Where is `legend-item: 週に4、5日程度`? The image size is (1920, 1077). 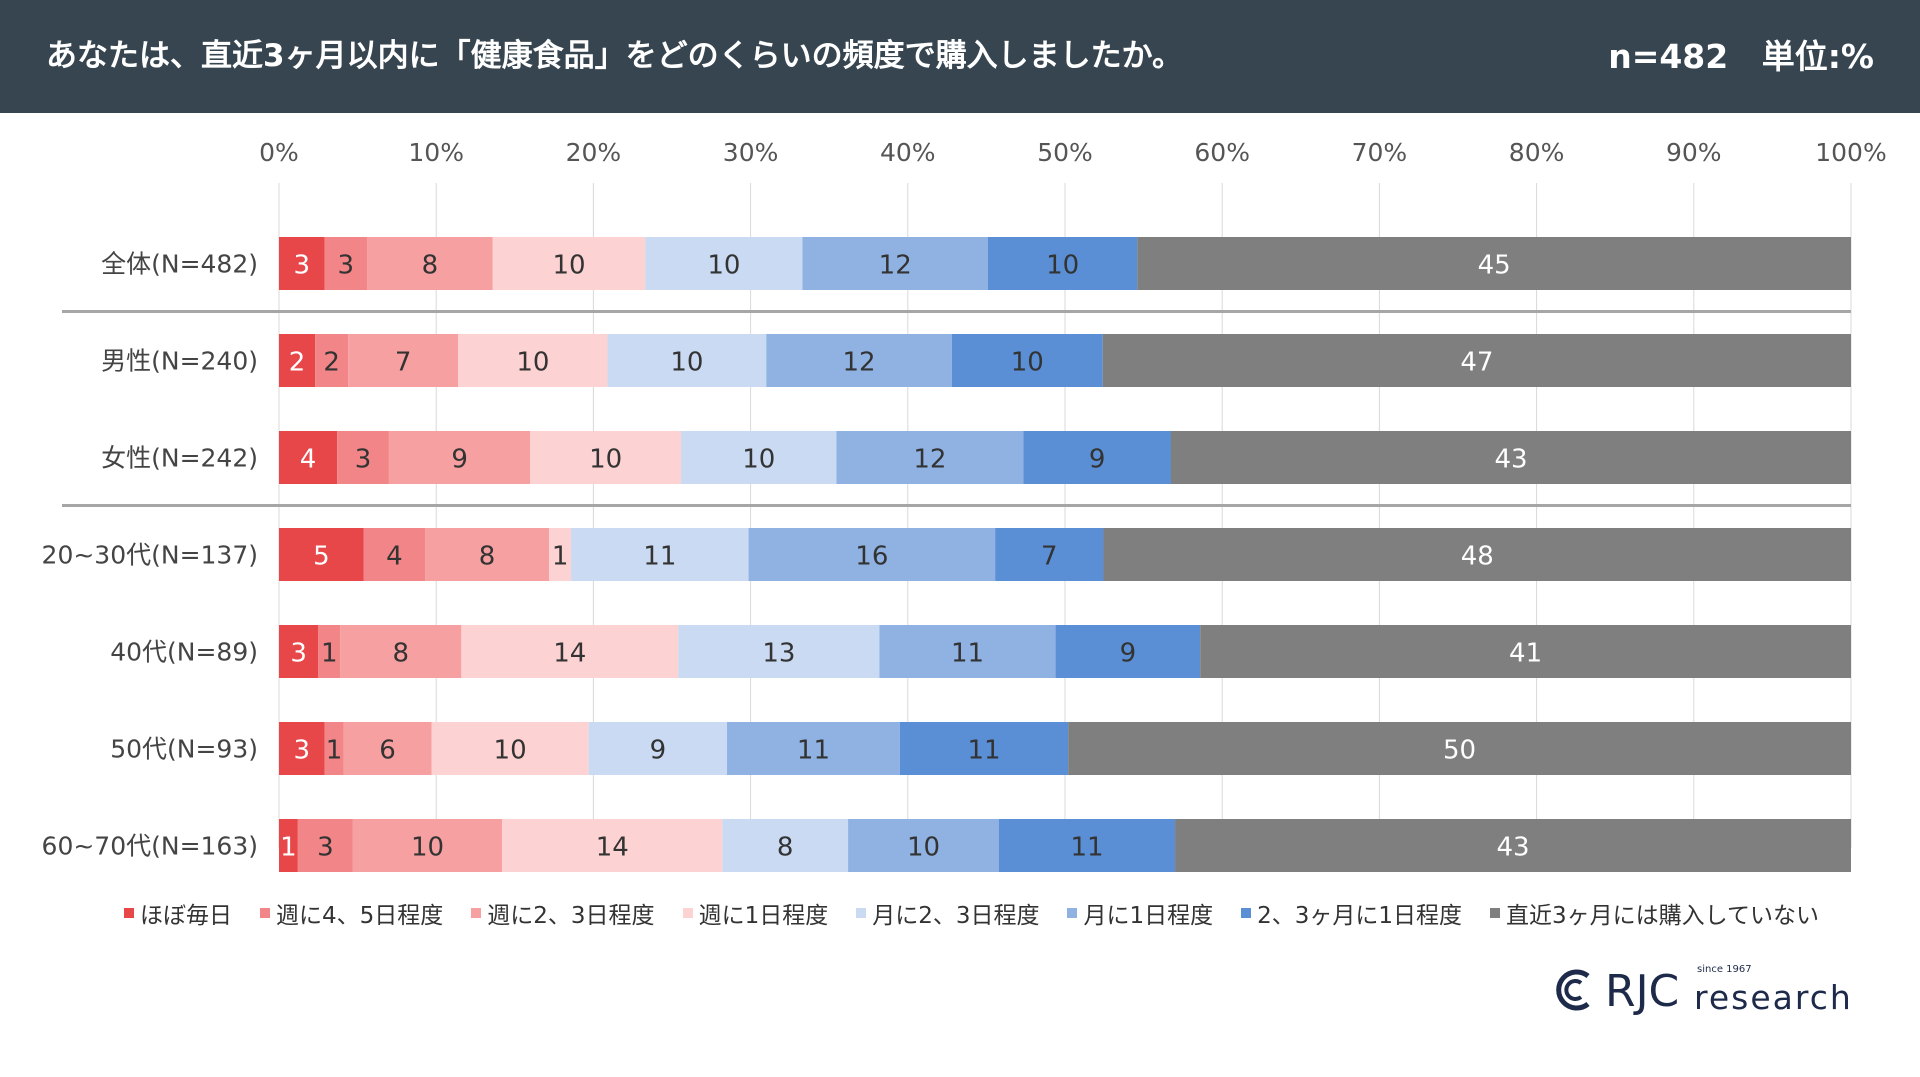
legend-item: 週に4、5日程度 is located at coordinates (351, 913).